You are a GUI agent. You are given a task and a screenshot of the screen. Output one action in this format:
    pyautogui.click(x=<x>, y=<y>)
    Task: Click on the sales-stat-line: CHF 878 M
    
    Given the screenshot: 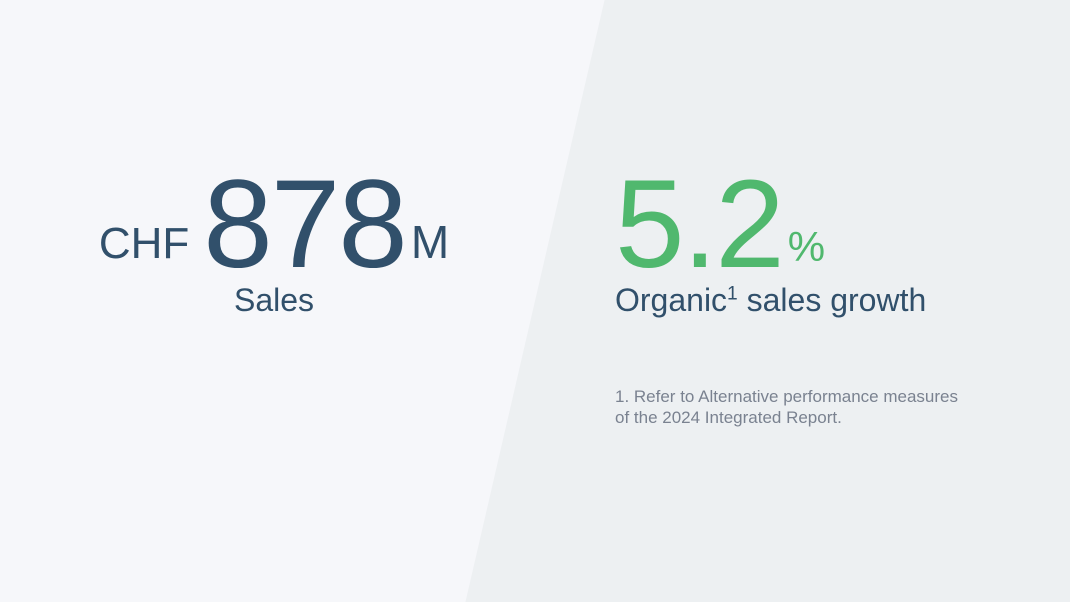 What is the action you would take?
    pyautogui.click(x=274, y=224)
    